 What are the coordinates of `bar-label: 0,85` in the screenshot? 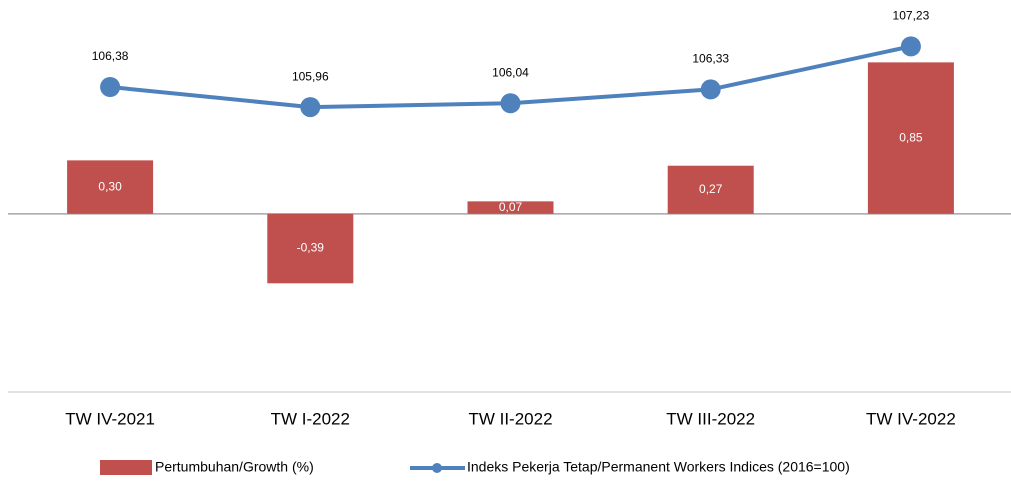 It's located at (911, 137).